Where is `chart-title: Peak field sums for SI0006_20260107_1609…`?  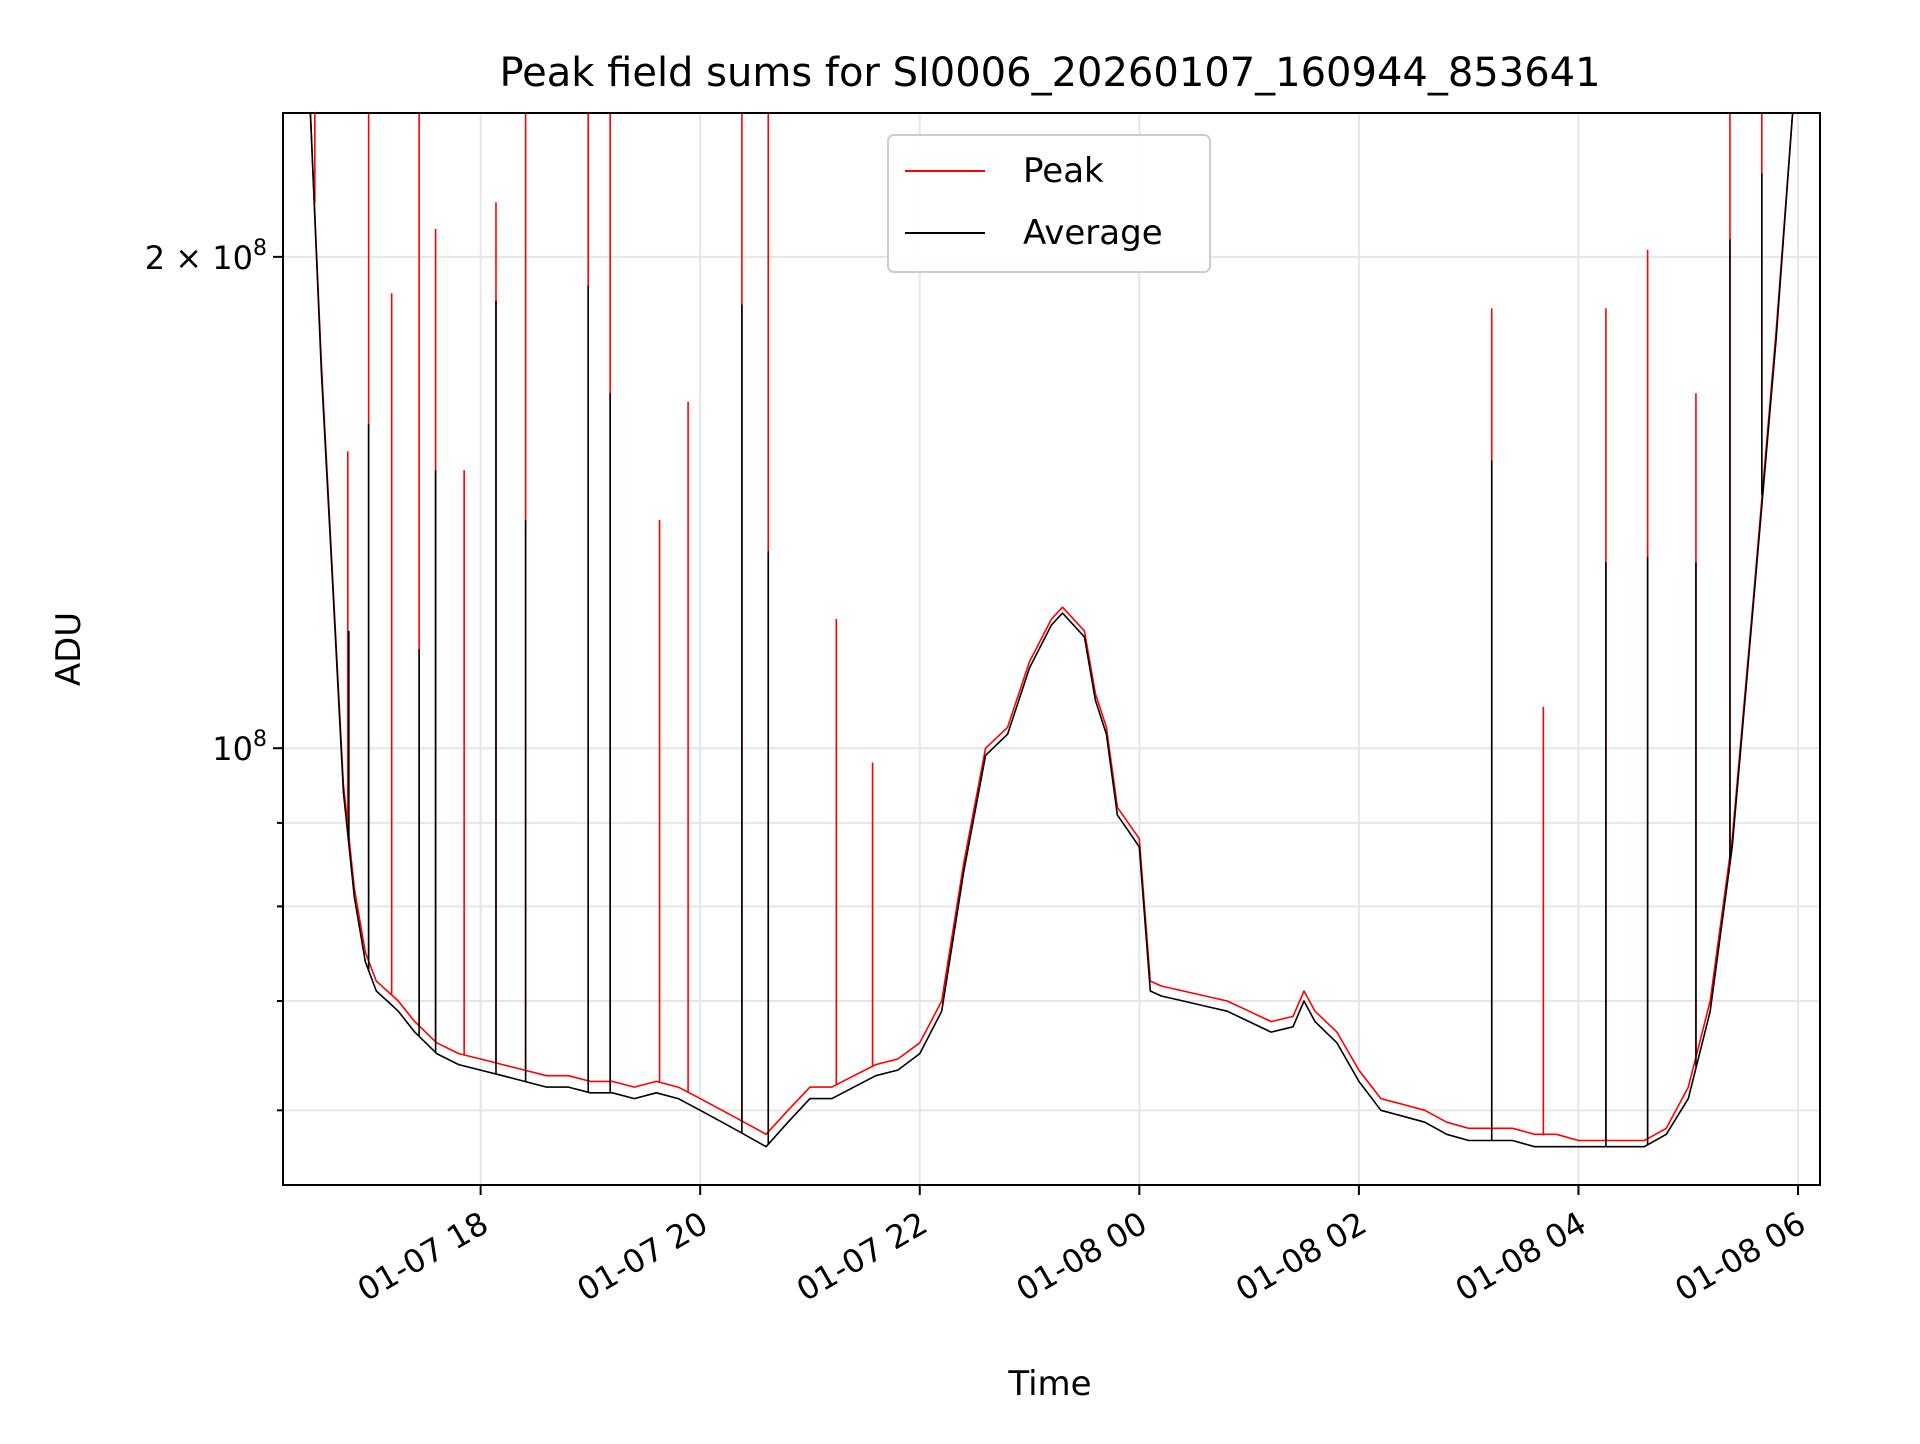
chart-title: Peak field sums for SI0006_20260107_1609… is located at coordinates (1049, 73).